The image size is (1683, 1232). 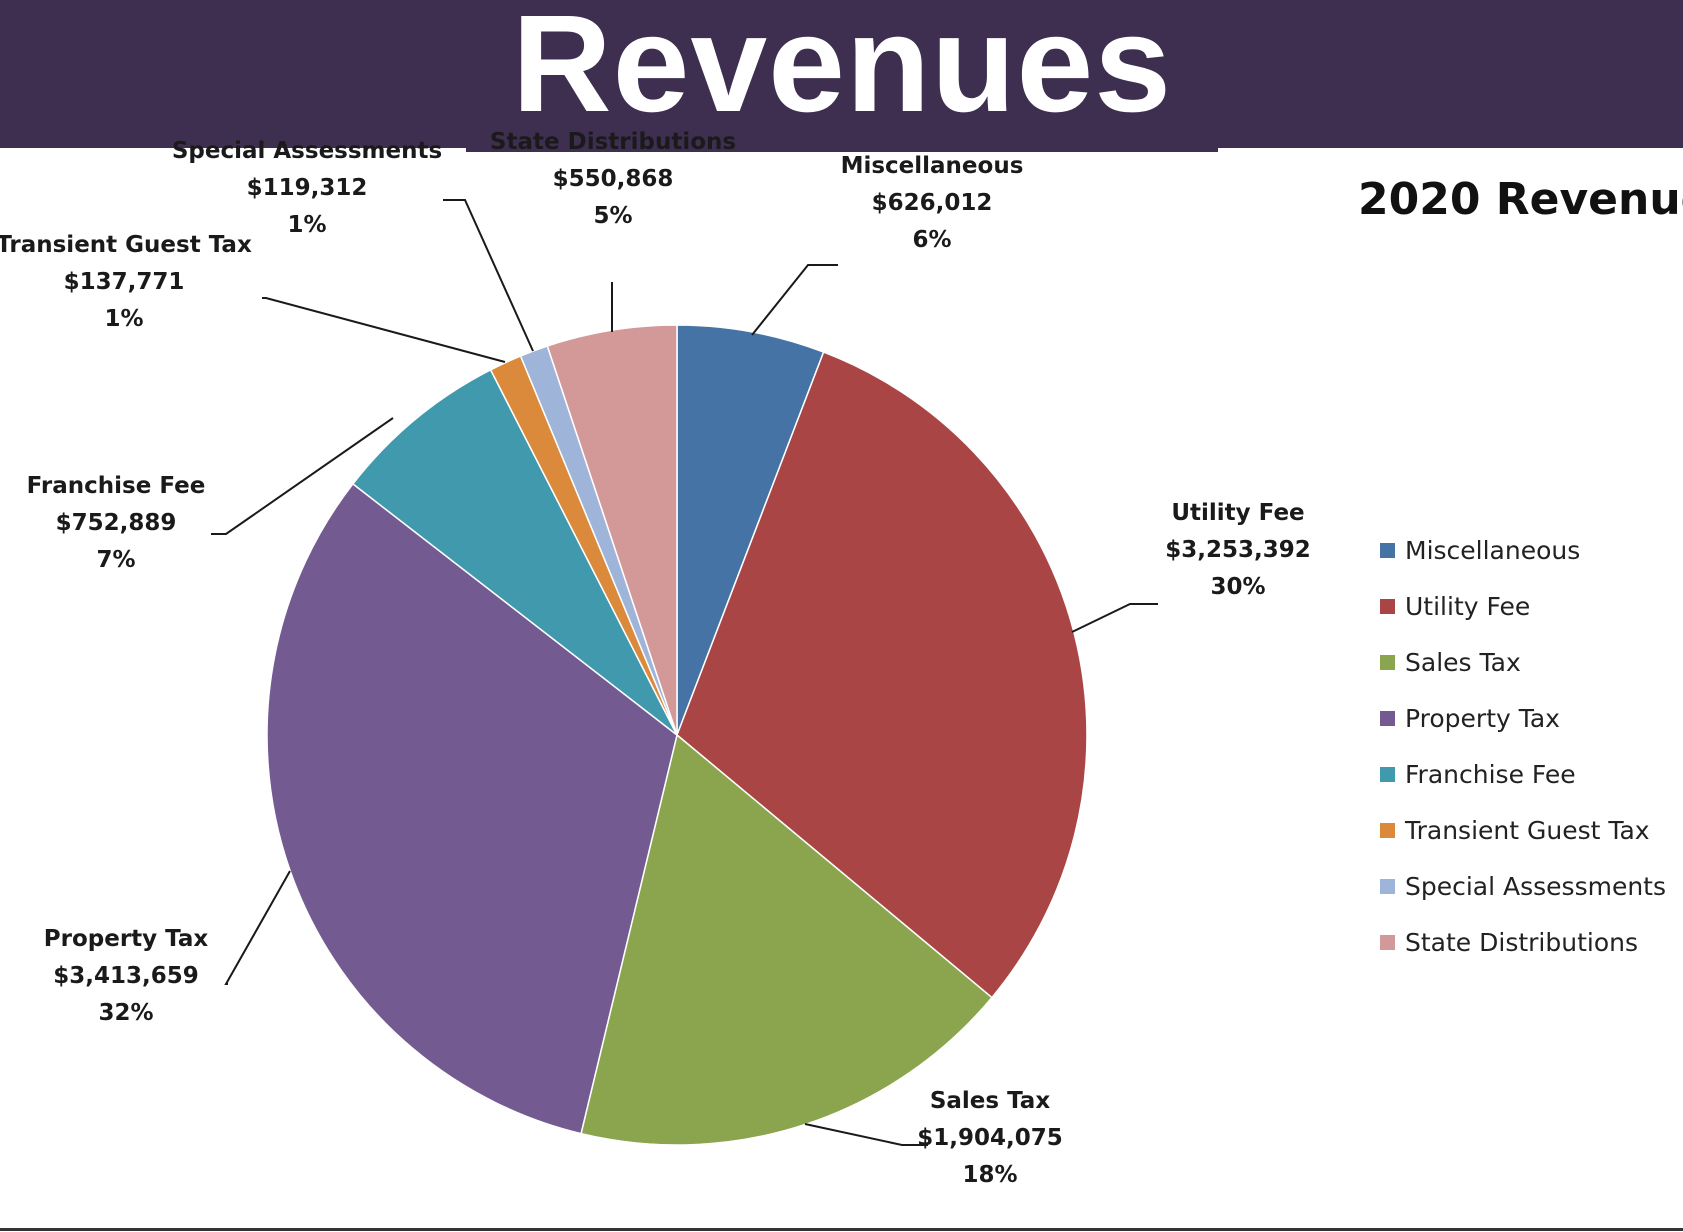 I want to click on header-title-box: Revenues, so click(x=842, y=77).